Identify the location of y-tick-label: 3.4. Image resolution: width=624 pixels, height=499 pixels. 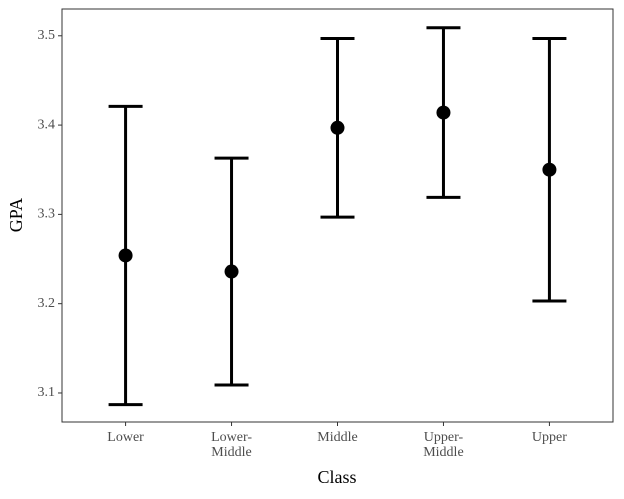
(47, 124).